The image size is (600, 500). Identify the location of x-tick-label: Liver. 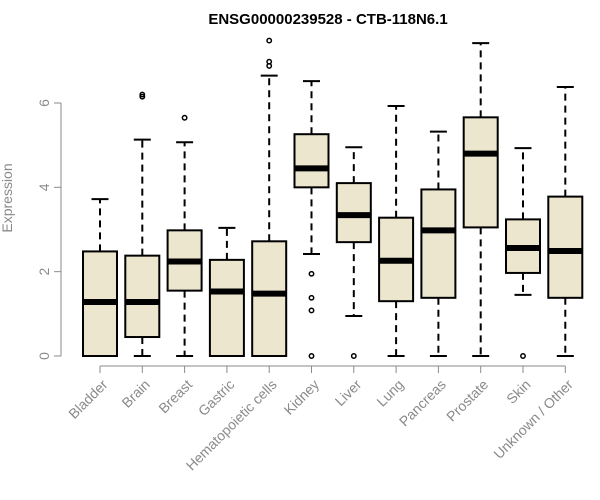
(348, 392).